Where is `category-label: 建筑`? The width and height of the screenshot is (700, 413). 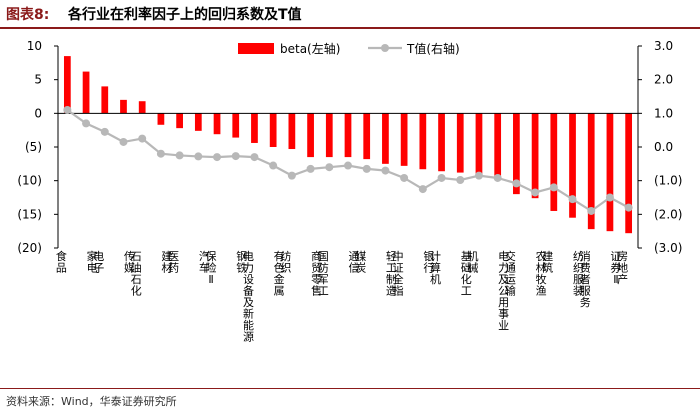
category-label: 建筑 is located at coordinates (547, 262).